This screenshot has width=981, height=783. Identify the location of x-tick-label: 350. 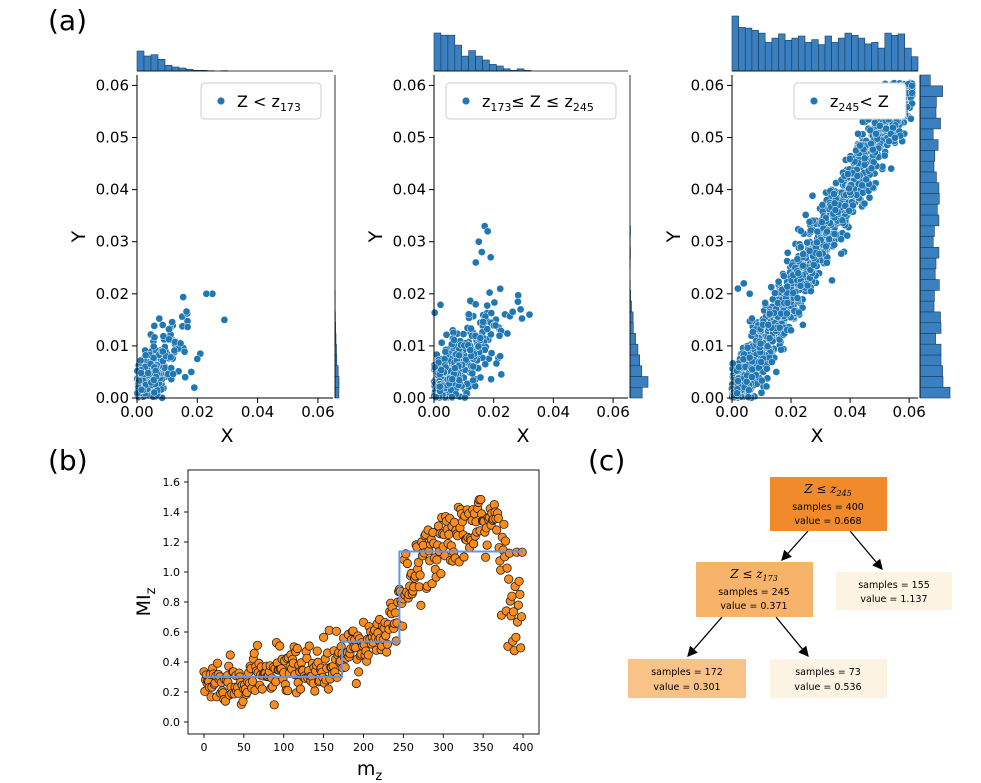
(483, 747).